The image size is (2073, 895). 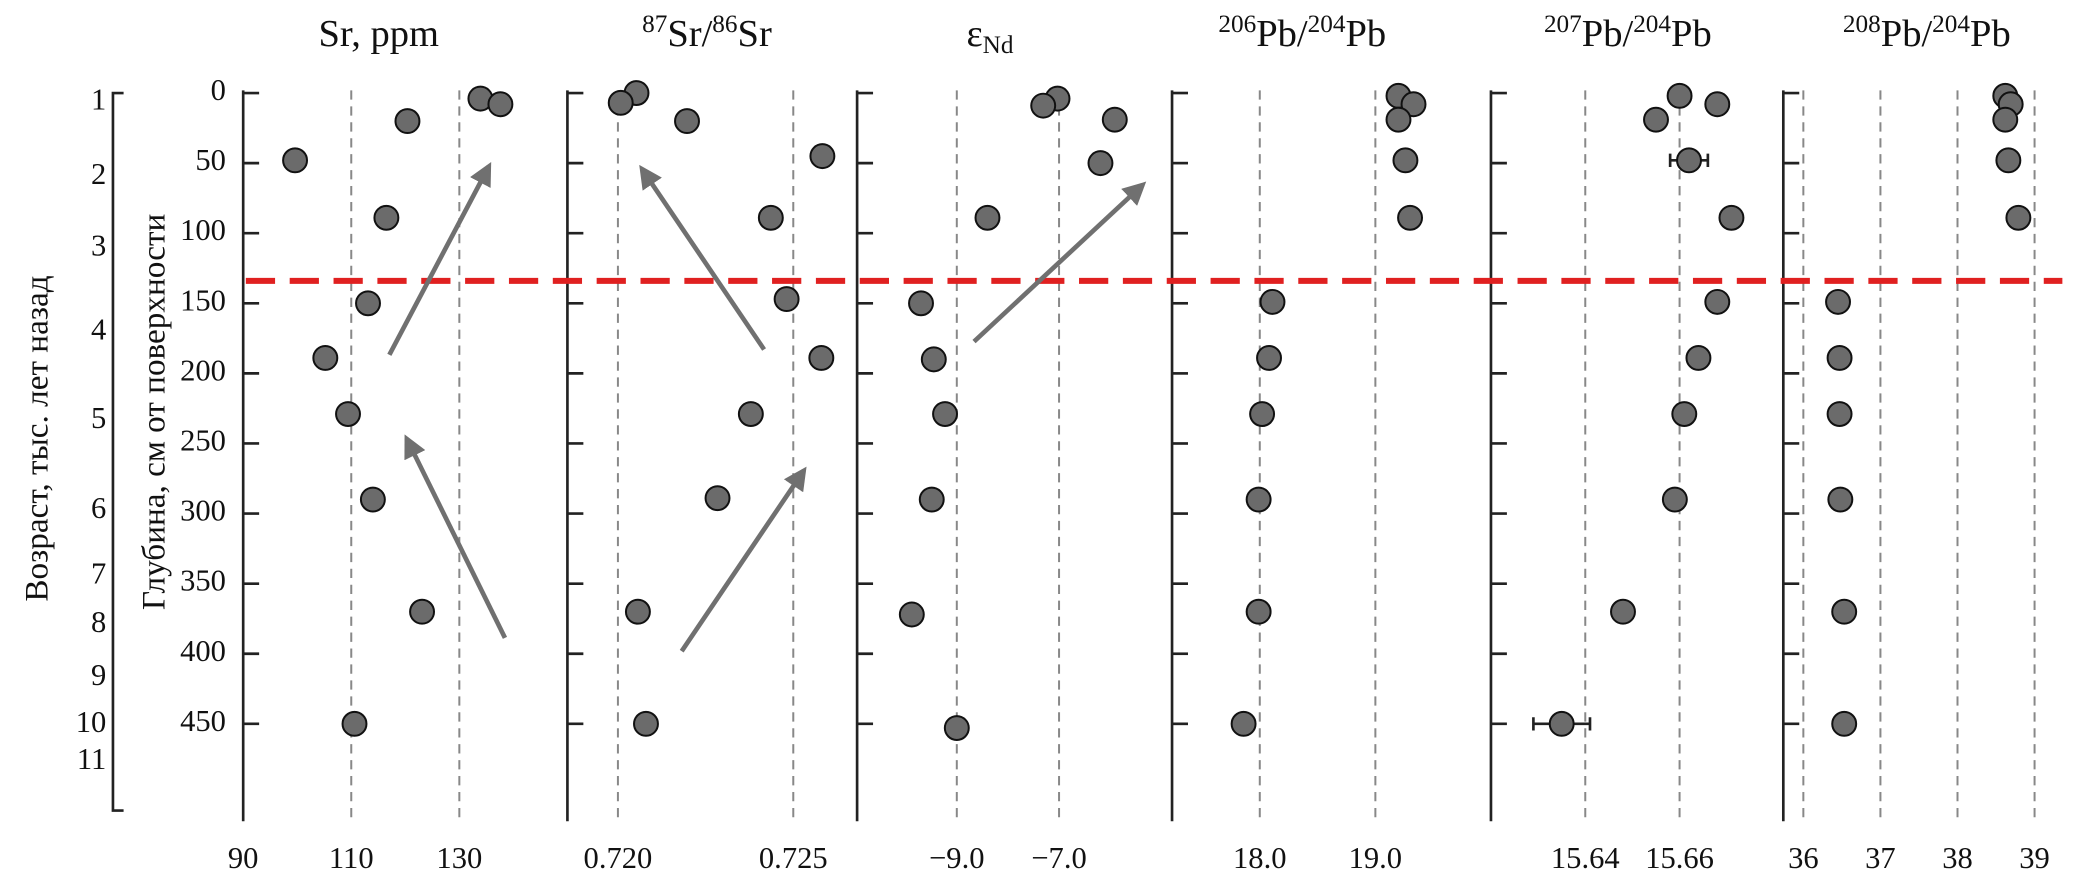 I want to click on x-tick-label: −7.0, so click(x=1058, y=858).